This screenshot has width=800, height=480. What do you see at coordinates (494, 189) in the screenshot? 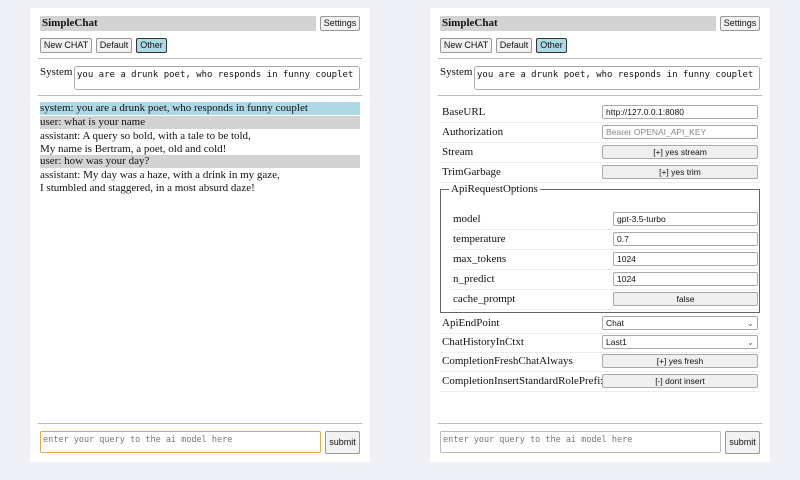
I see `fieldset-legend: ApiRequestOptions` at bounding box center [494, 189].